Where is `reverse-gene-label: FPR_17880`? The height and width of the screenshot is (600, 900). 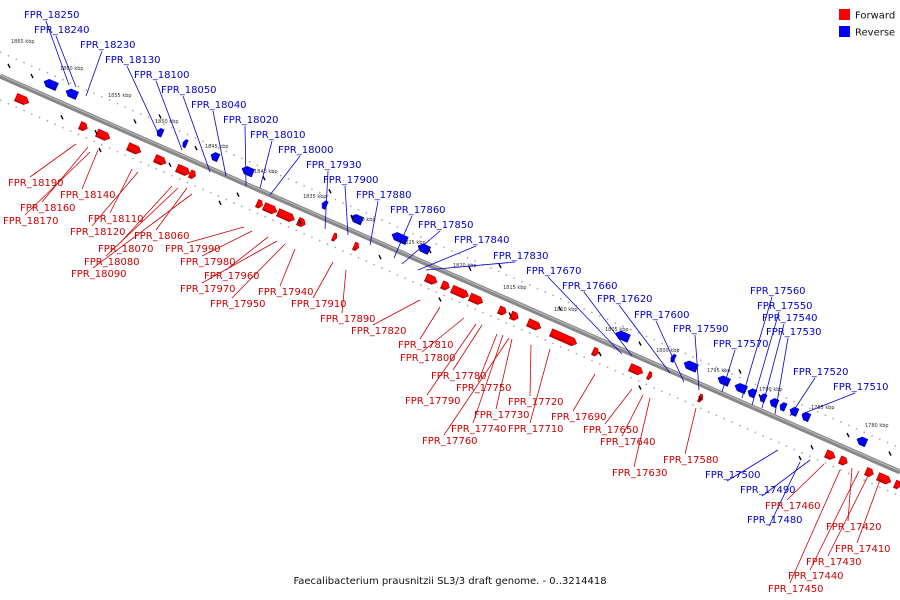
reverse-gene-label: FPR_17880 is located at coordinates (384, 195).